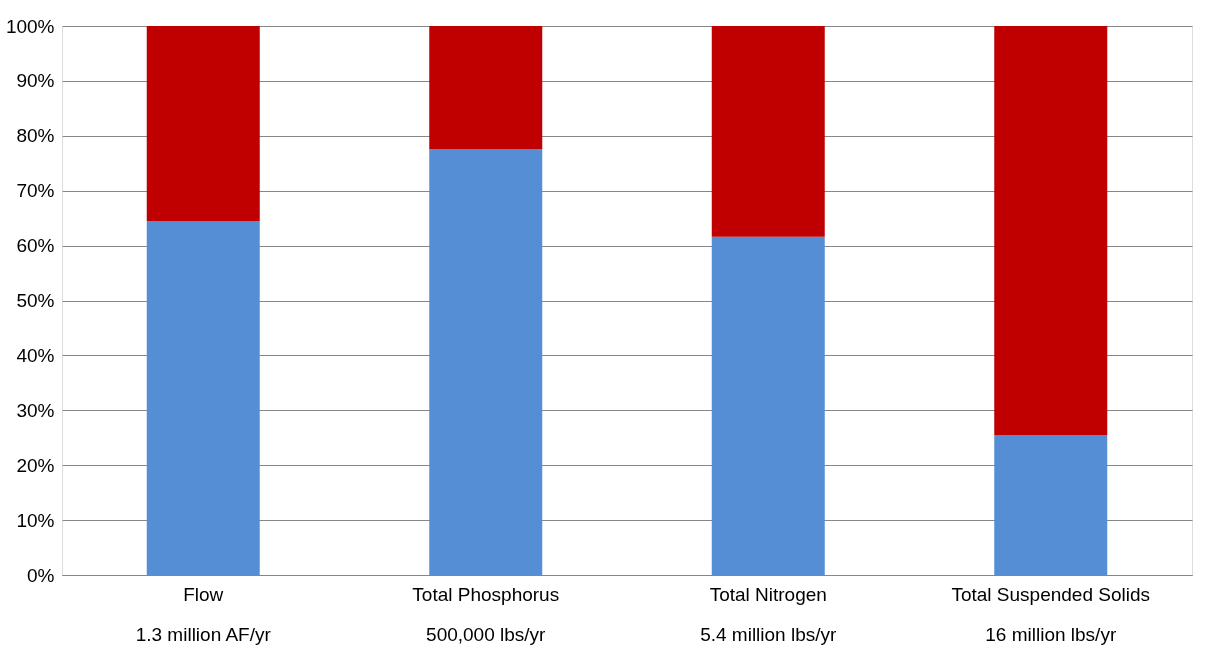 This screenshot has height=656, width=1226. Describe the element at coordinates (35, 246) in the screenshot. I see `y-tick-label: 60%` at that location.